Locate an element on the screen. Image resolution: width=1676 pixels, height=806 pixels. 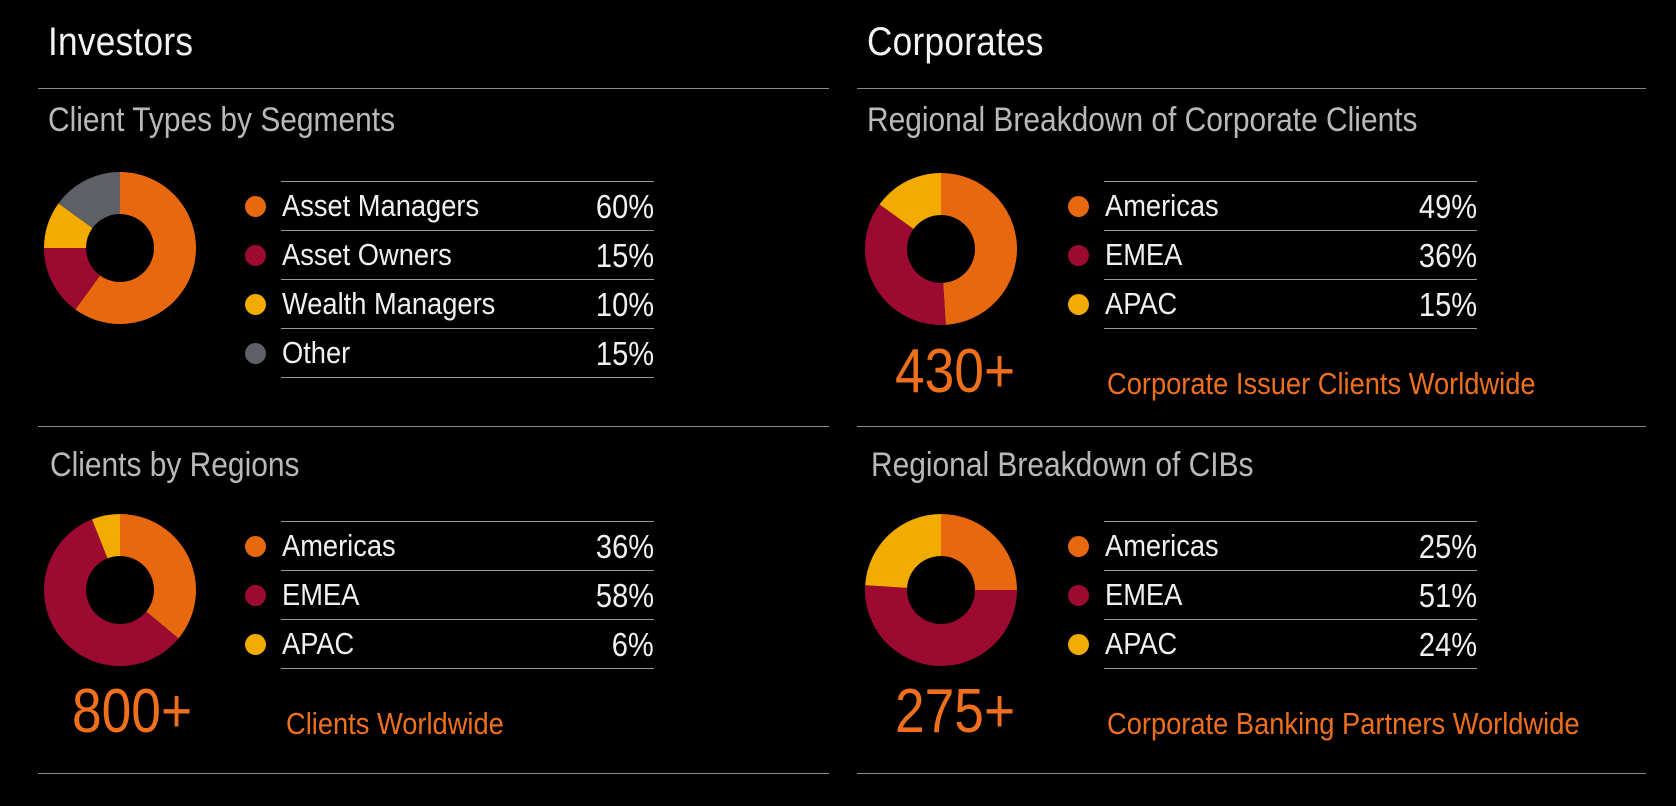
legend-value: 10% is located at coordinates (624, 304).